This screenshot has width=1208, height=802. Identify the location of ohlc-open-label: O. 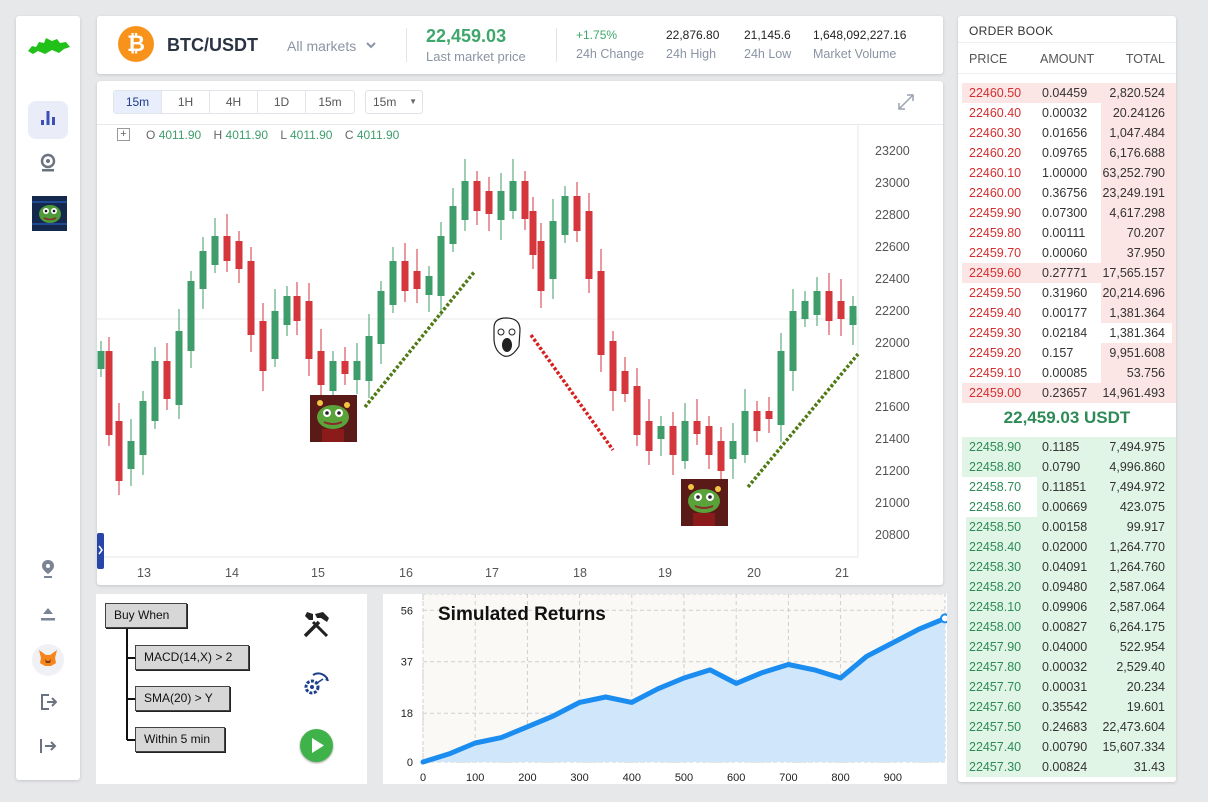
(151, 135).